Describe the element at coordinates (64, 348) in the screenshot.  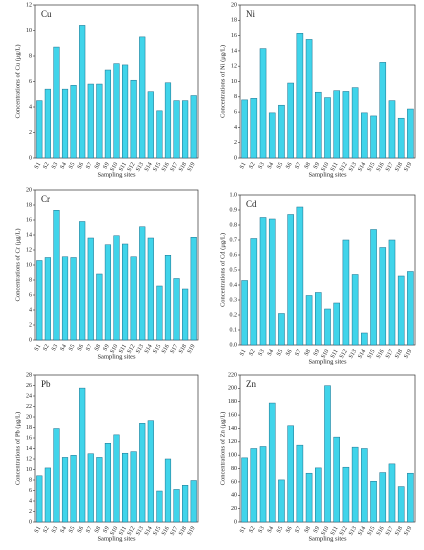
I see `x-tick-label: S4` at that location.